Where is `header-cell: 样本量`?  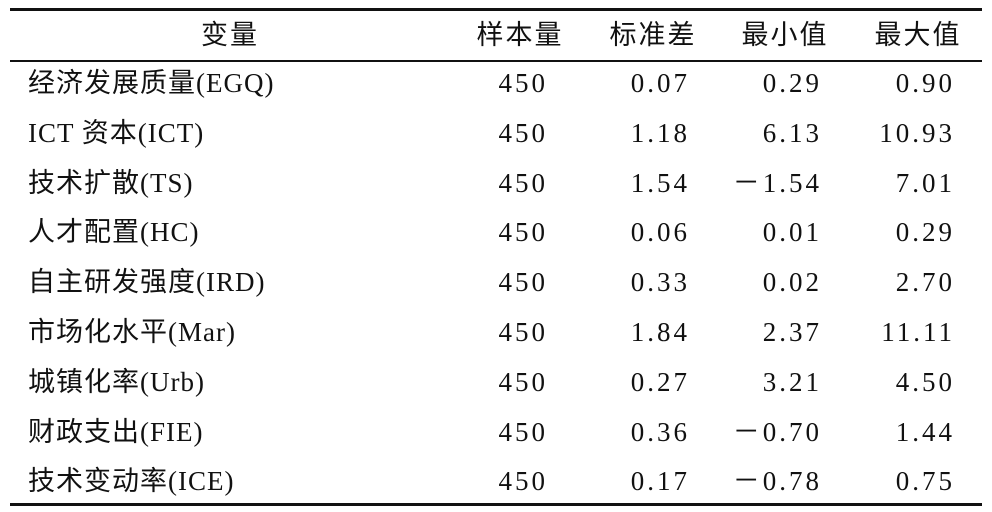 header-cell: 样本量 is located at coordinates (520, 35).